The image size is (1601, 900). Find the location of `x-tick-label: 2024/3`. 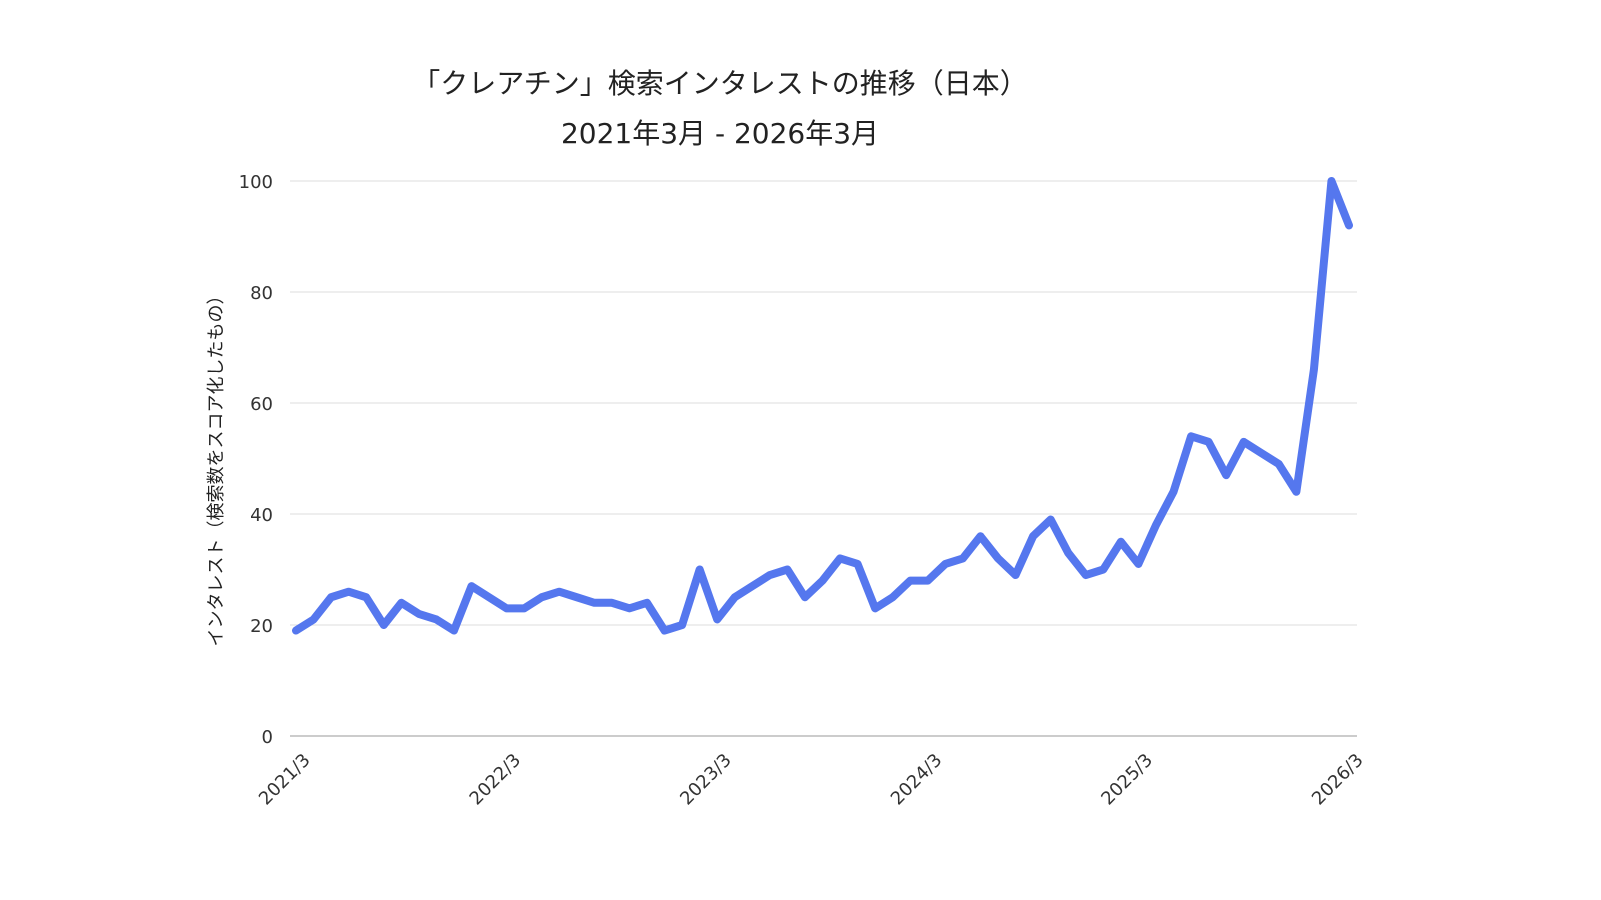

x-tick-label: 2024/3 is located at coordinates (917, 780).